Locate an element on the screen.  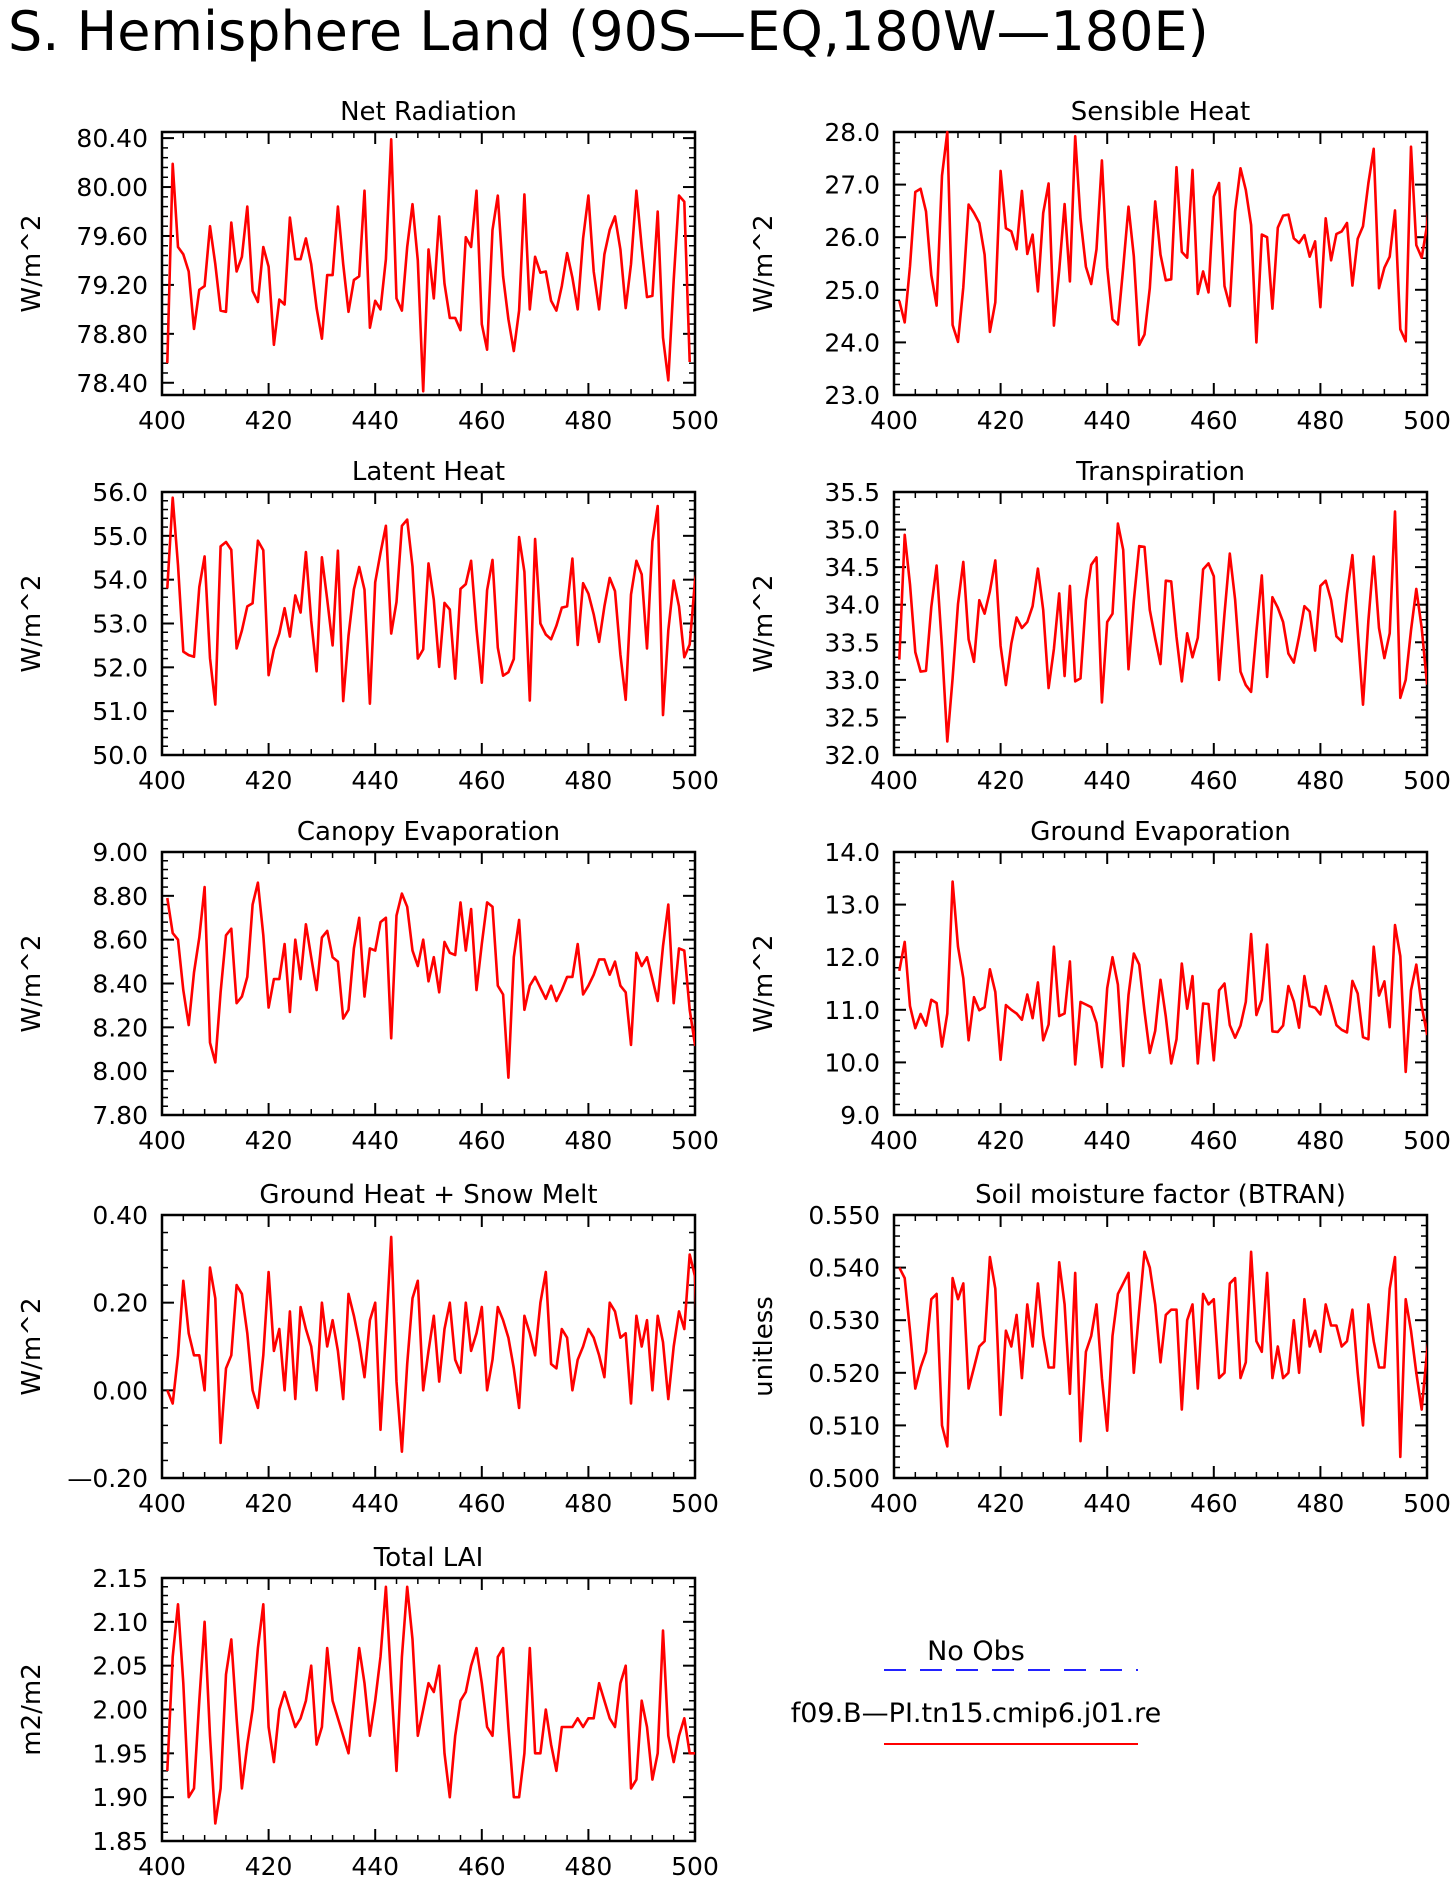
y-tick-label: 34.0 is located at coordinates (852, 605).